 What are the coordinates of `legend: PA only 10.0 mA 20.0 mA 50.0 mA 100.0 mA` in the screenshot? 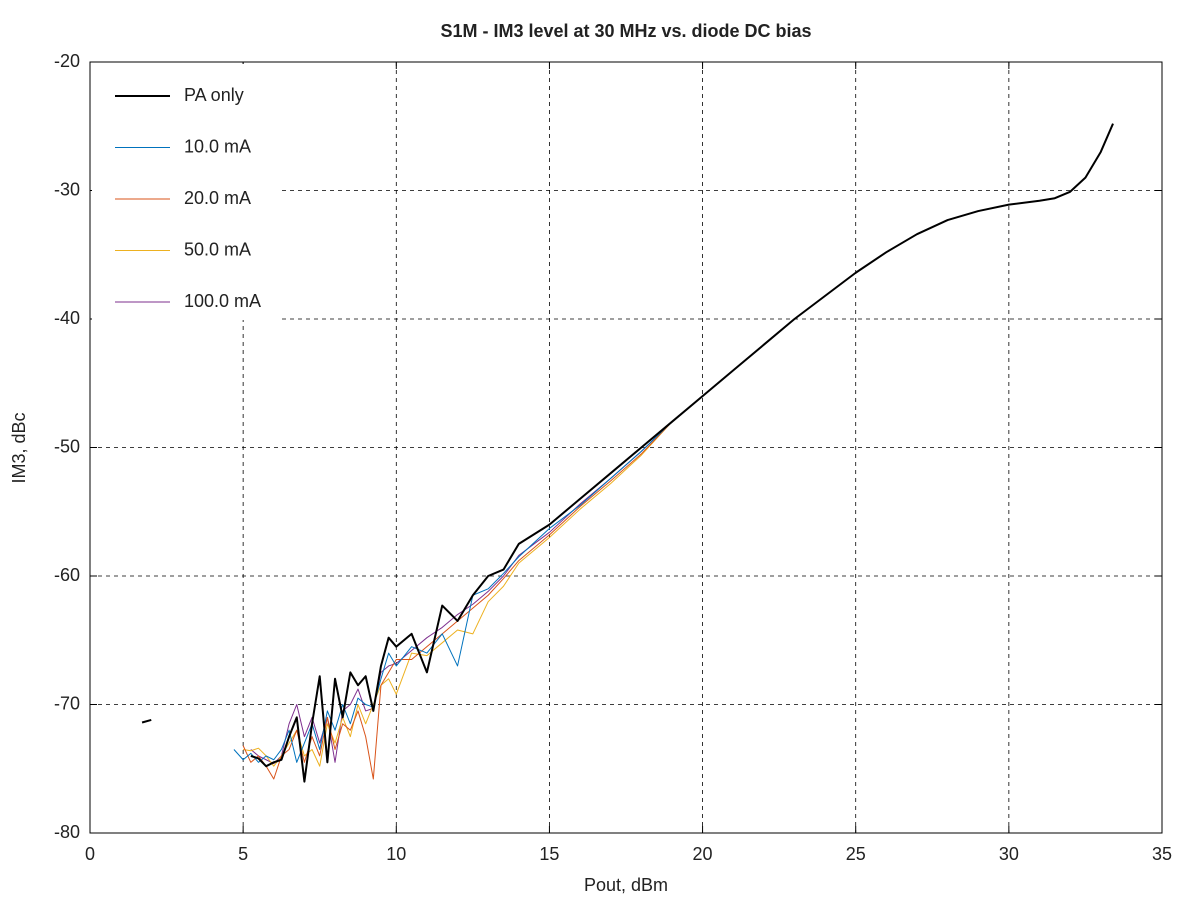 It's located at (187, 192).